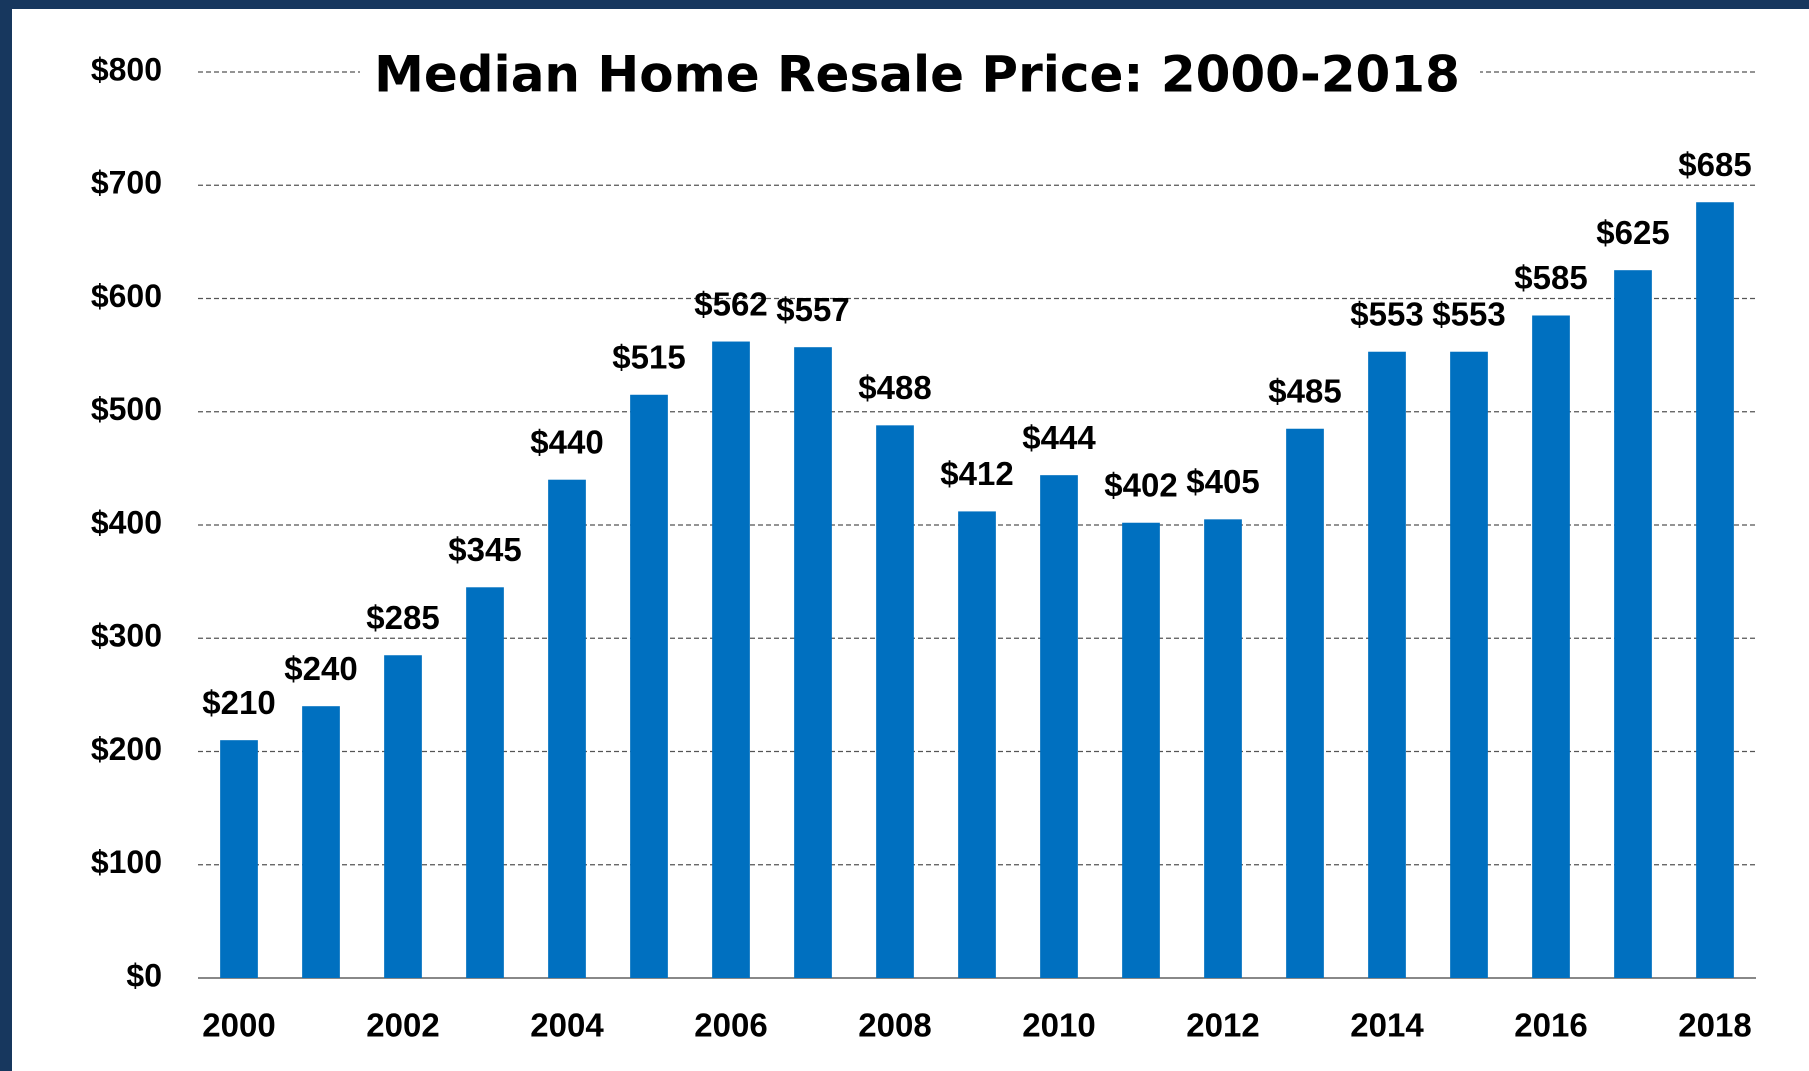 Image resolution: width=1809 pixels, height=1071 pixels. Describe the element at coordinates (1714, 164) in the screenshot. I see `data-label: $685` at that location.